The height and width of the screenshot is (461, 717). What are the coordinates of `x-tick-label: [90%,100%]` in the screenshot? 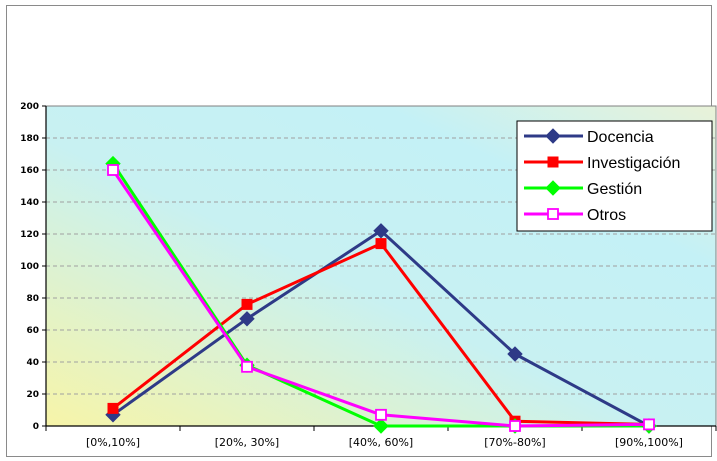 It's located at (649, 442).